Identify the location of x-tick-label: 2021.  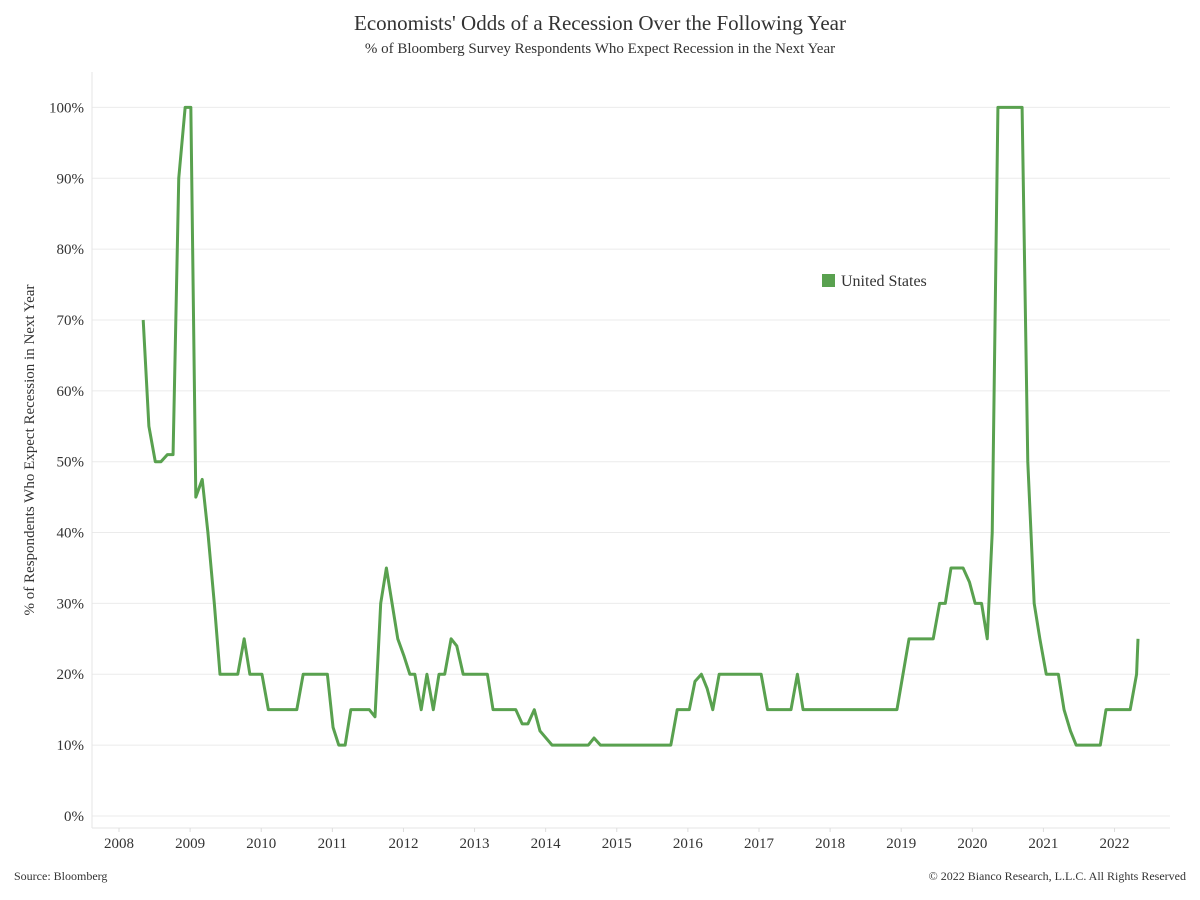
(1043, 844).